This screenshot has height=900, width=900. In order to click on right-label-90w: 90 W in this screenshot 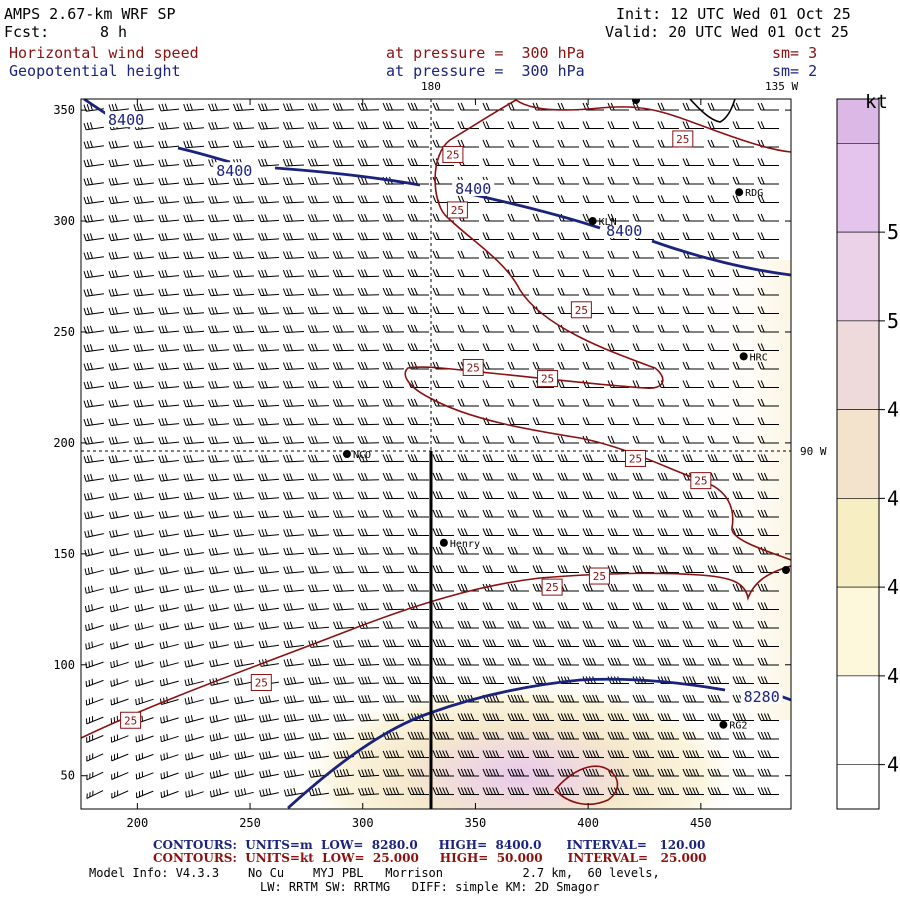, I will do `click(813, 451)`.